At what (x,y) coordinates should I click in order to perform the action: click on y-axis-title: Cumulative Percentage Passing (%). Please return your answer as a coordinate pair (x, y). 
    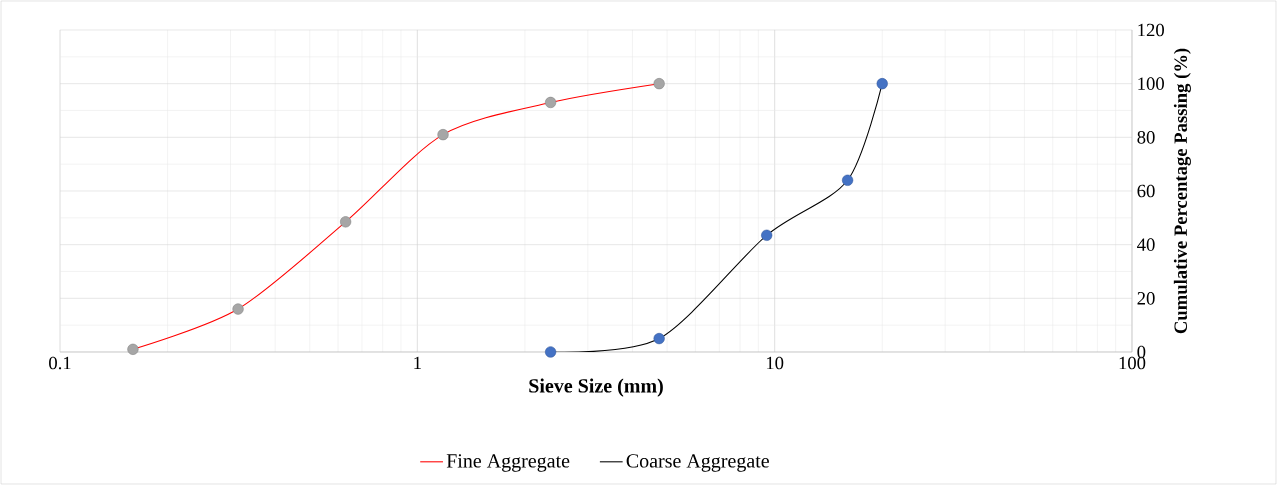
    Looking at the image, I should click on (1182, 191).